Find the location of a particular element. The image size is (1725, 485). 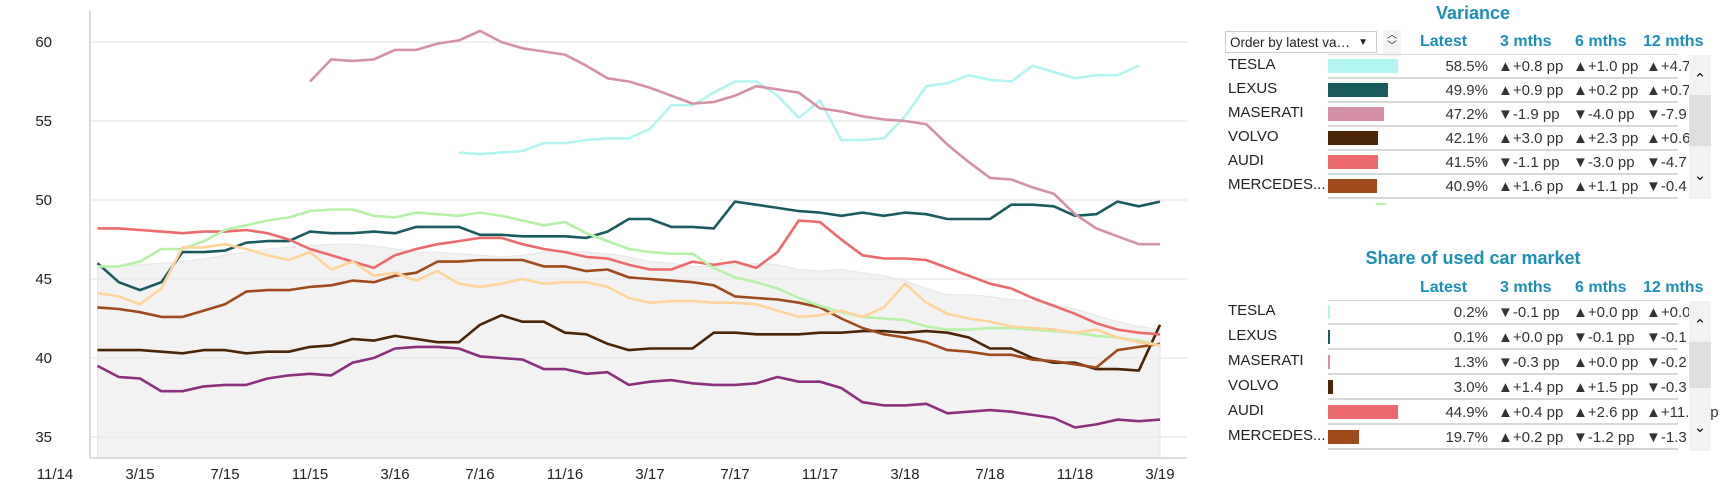

x-tick-label: 11/17 is located at coordinates (820, 474).